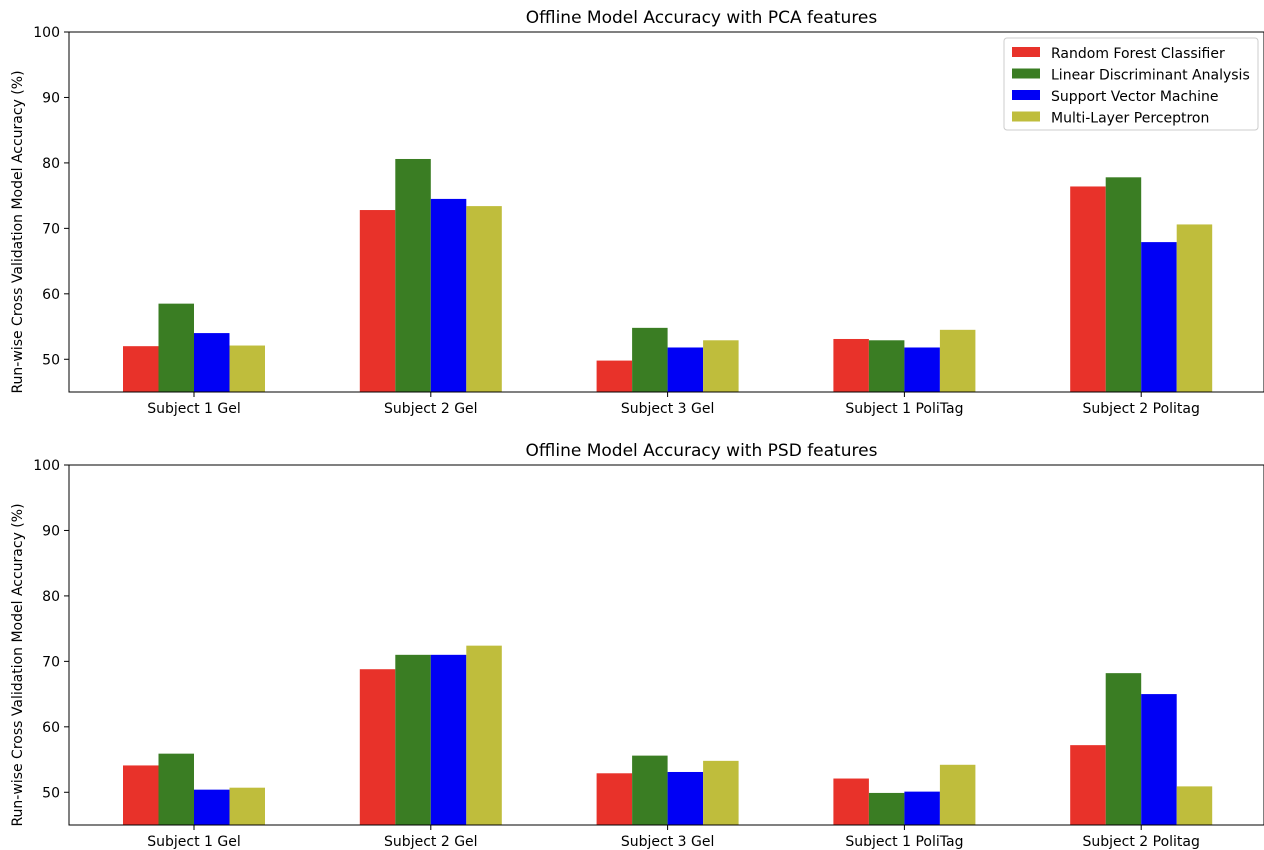  Describe the element at coordinates (1130, 119) in the screenshot. I see `legend-label: Multi-Layer Perceptron` at that location.